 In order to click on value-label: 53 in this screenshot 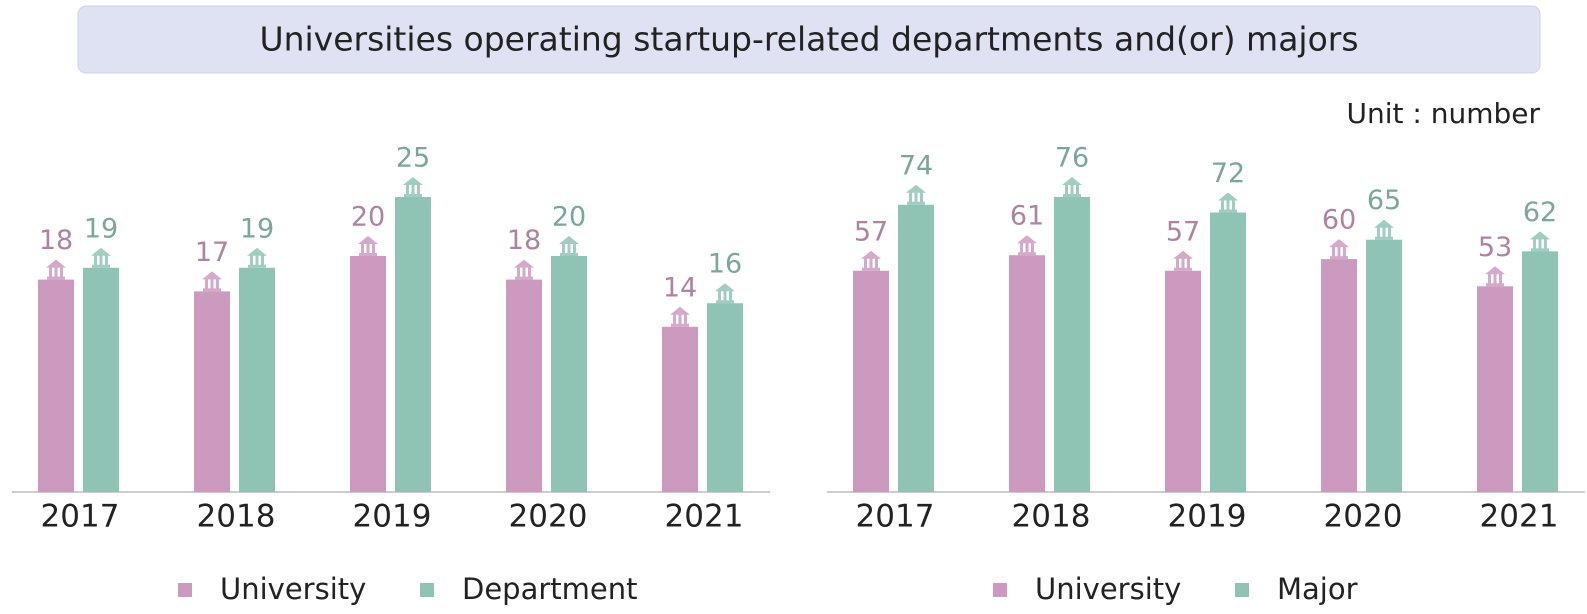, I will do `click(1495, 247)`.